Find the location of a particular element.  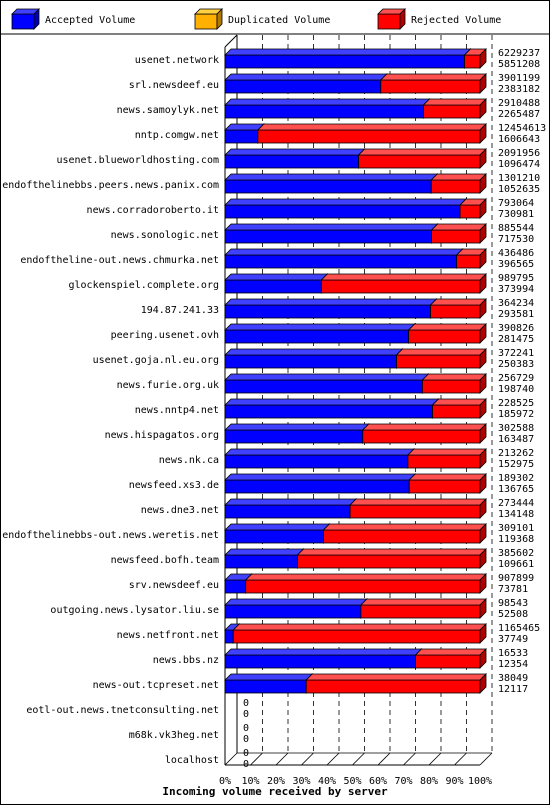

x-tick-90: 90% is located at coordinates (454, 781).